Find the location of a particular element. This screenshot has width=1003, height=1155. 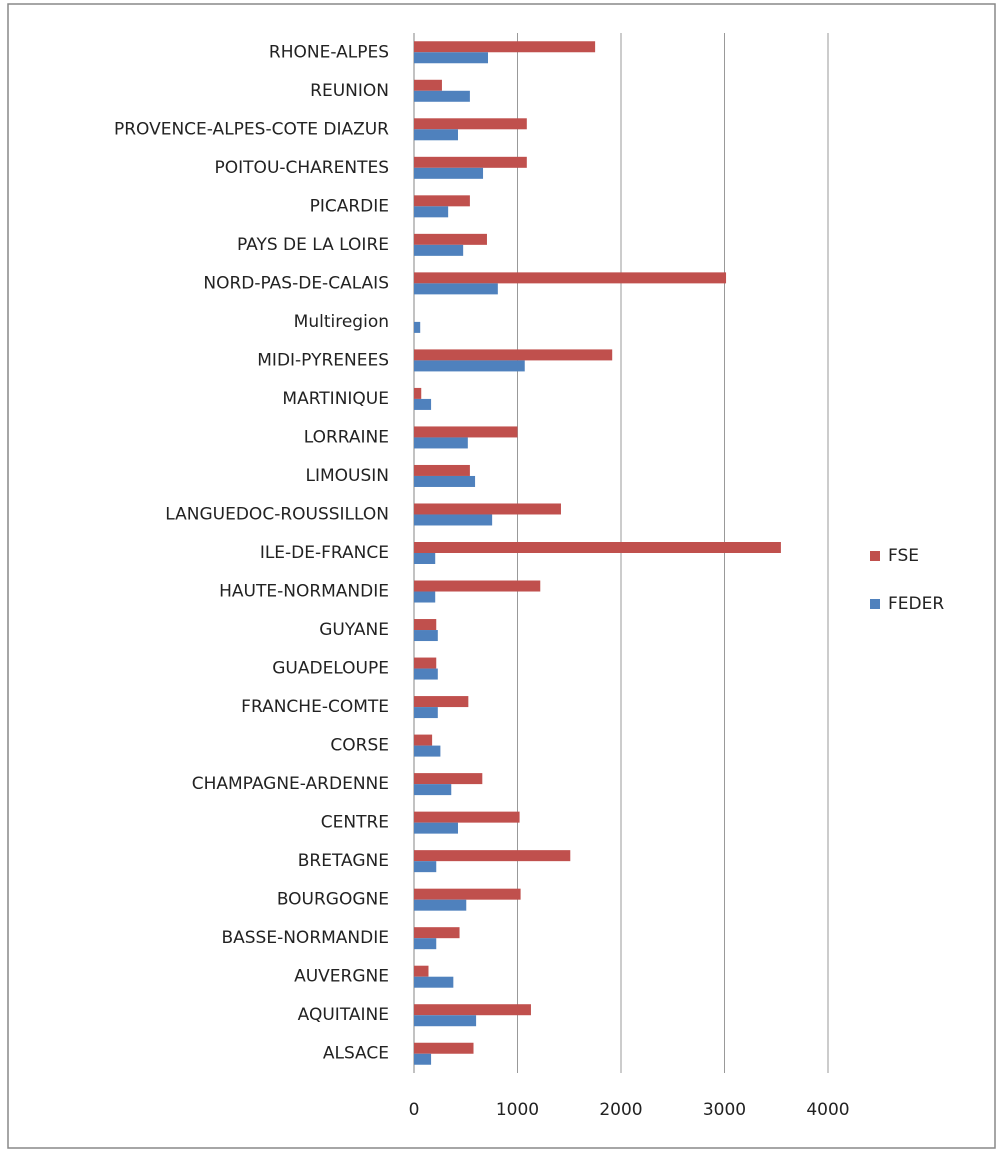

y-tick-label: BASSE-NORMANDIE is located at coordinates (305, 938).